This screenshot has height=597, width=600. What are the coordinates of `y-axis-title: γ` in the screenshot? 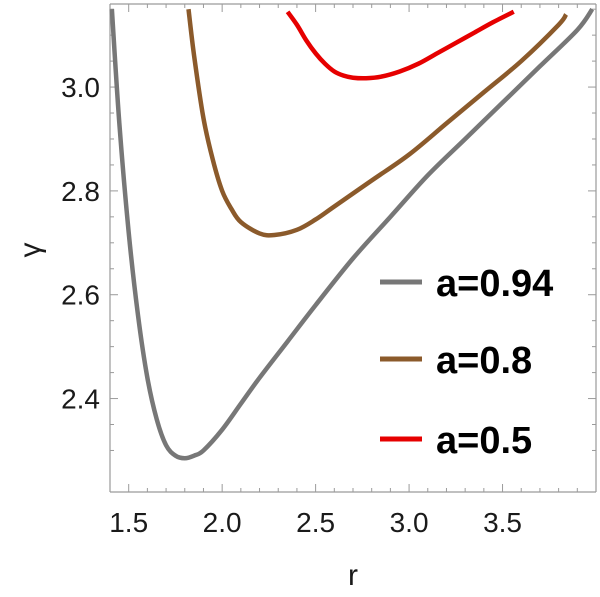 It's located at (30, 250).